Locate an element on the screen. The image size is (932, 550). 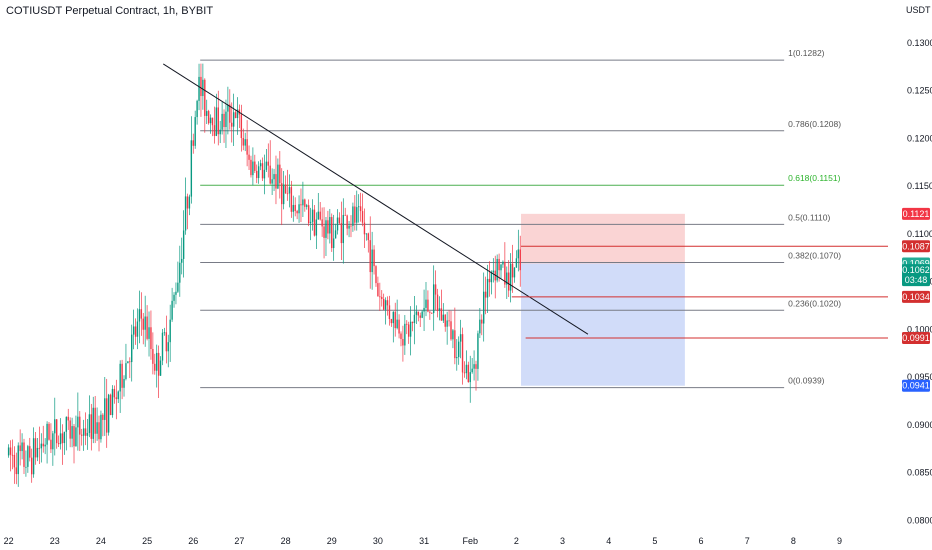
time-tick-label: 4 is located at coordinates (608, 541).